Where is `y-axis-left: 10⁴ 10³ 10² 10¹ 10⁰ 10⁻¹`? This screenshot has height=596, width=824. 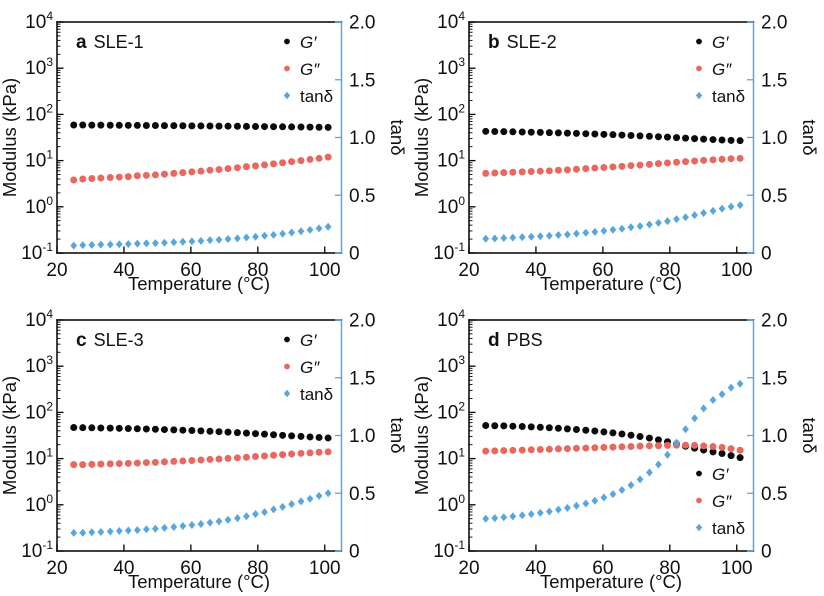
y-axis-left: 10⁴ 10³ 10² 10¹ 10⁰ 10⁻¹ is located at coordinates (454, 136).